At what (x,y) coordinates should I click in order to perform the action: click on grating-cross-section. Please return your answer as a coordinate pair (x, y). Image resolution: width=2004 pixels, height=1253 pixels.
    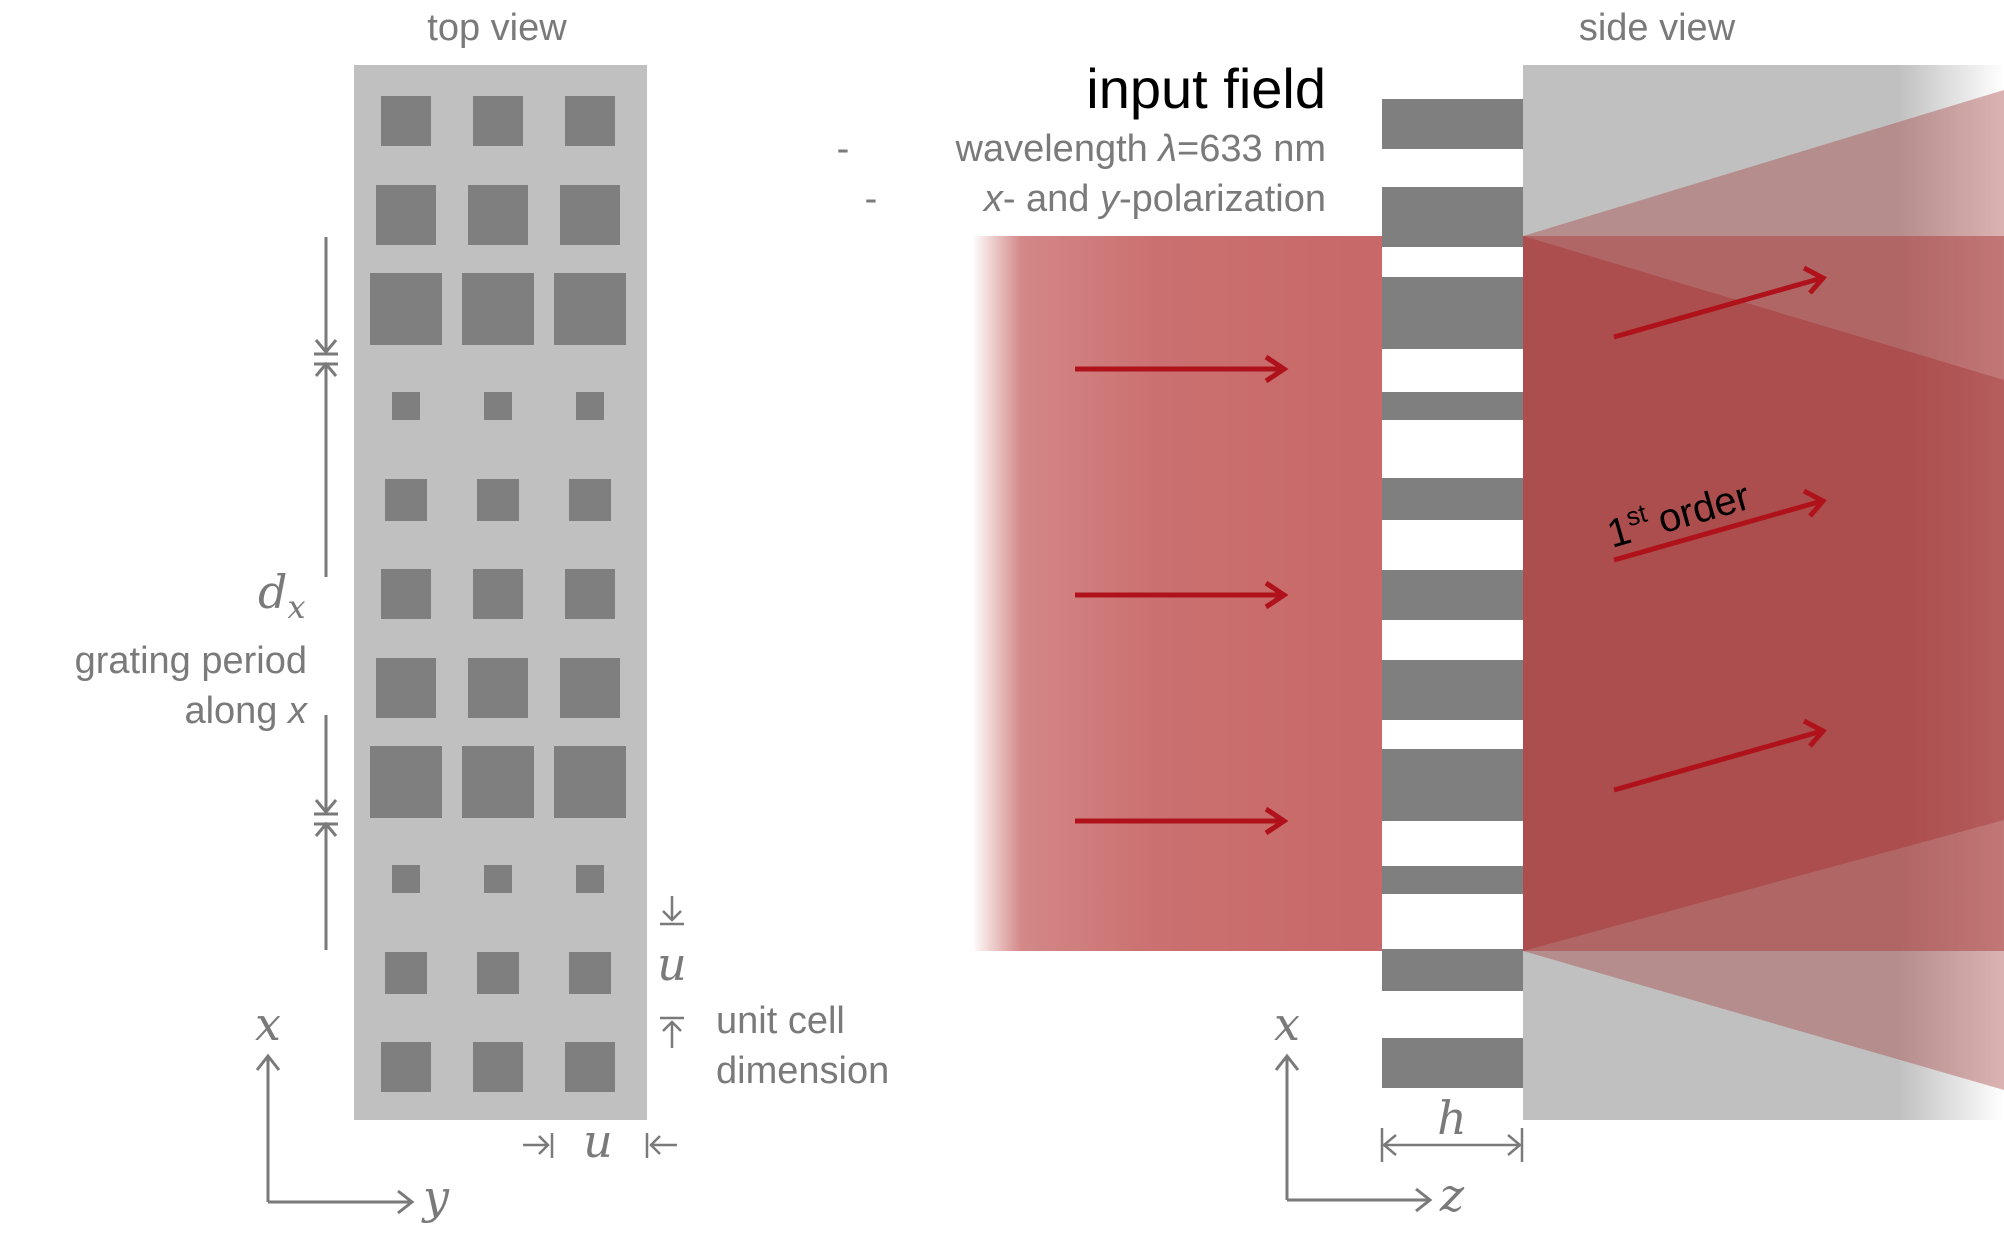
    Looking at the image, I should click on (1452, 593).